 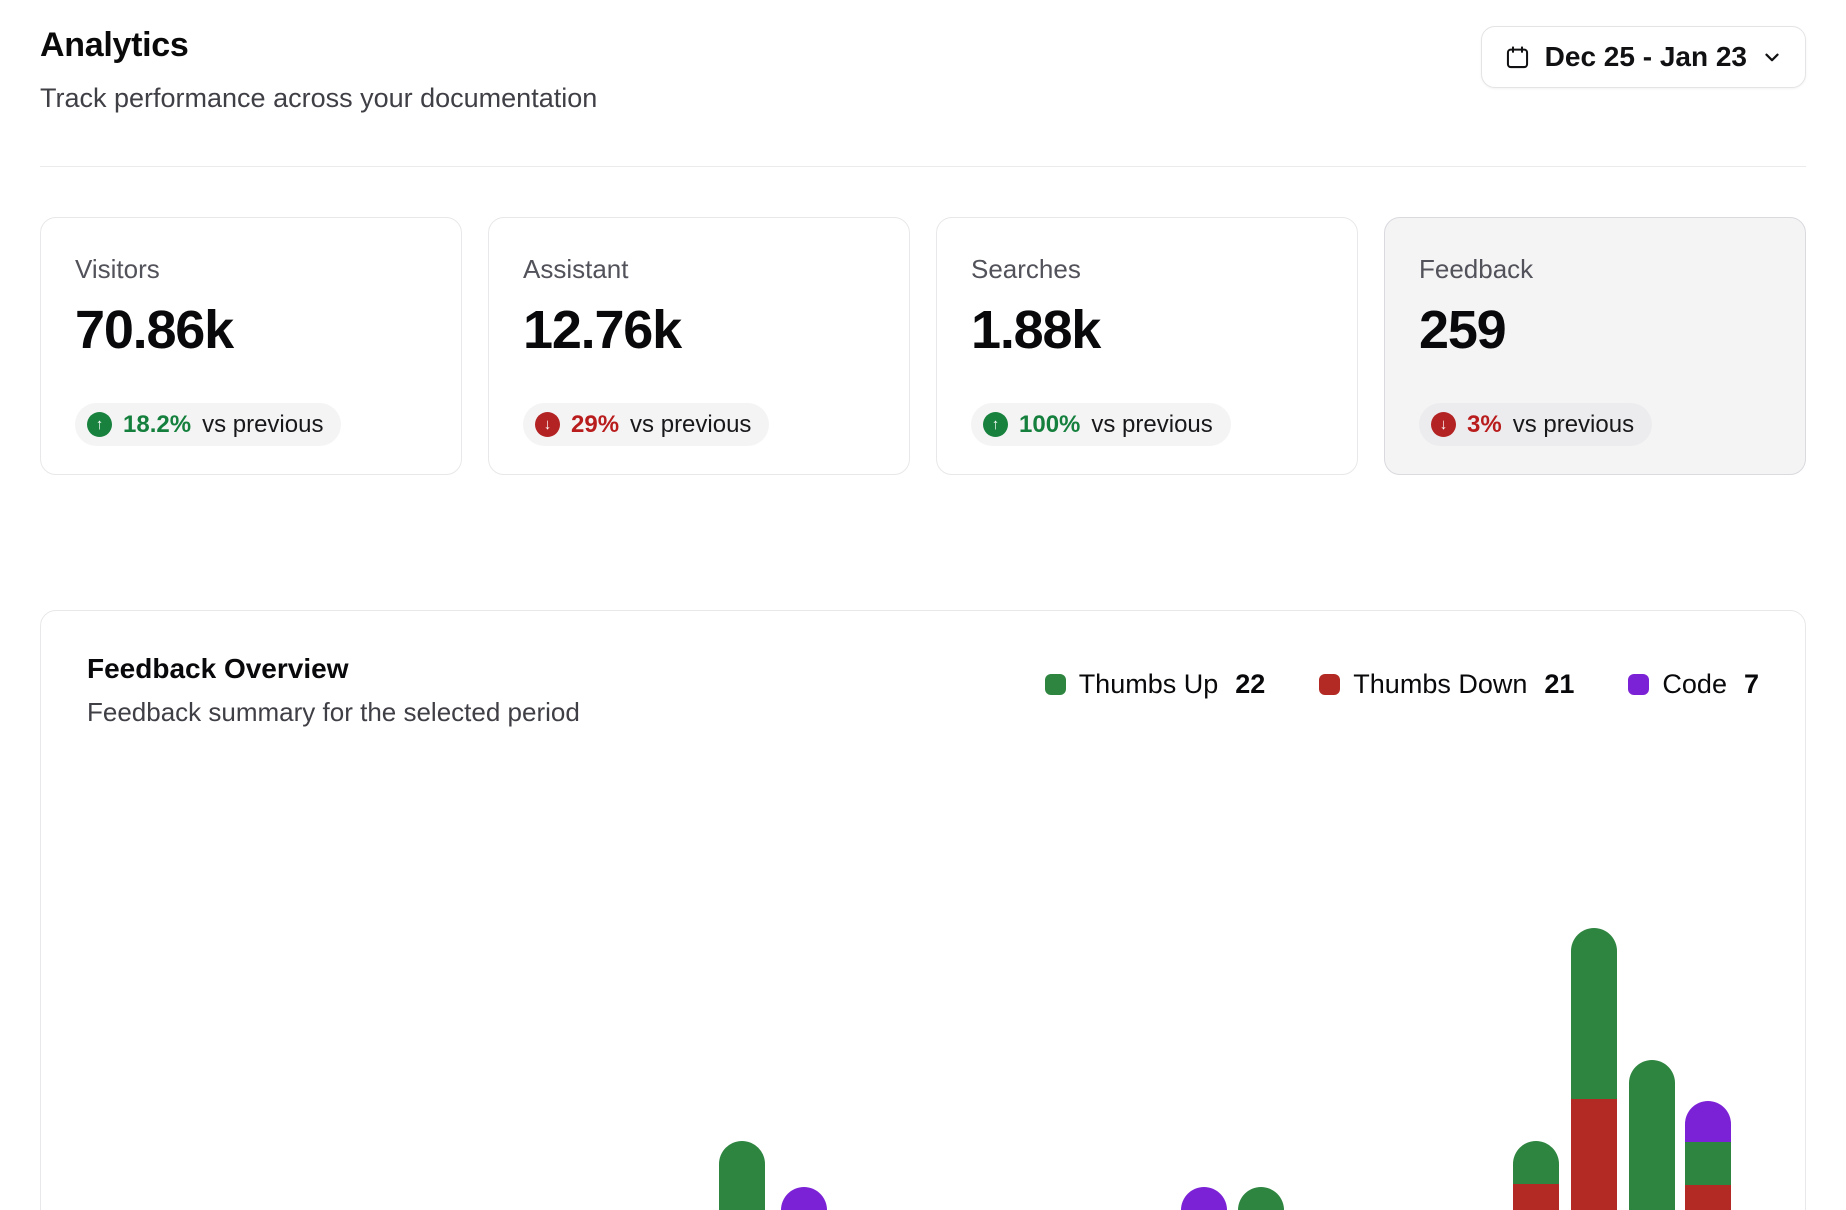 I want to click on stat-change-percent: 29%, so click(x=595, y=424).